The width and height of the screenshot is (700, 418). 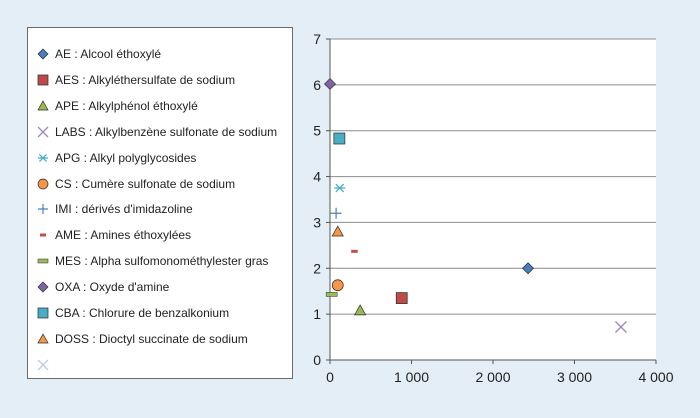 What do you see at coordinates (317, 177) in the screenshot?
I see `y-tick-label-4: 4` at bounding box center [317, 177].